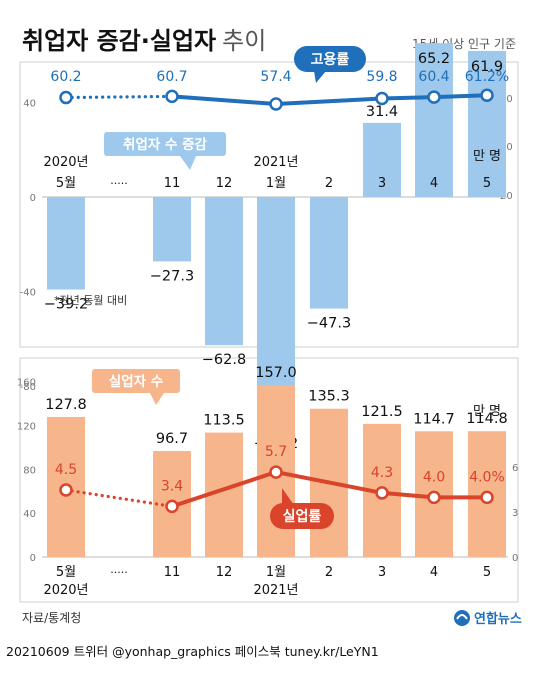  What do you see at coordinates (487, 411) in the screenshot?
I see `bottom-unit-label: 만 명` at bounding box center [487, 411].